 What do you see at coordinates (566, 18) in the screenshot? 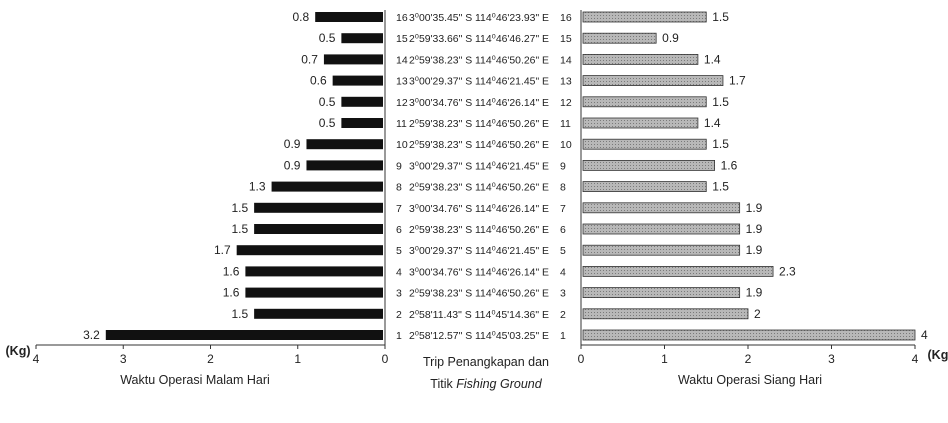
I see `trip-number-right: 16` at bounding box center [566, 18].